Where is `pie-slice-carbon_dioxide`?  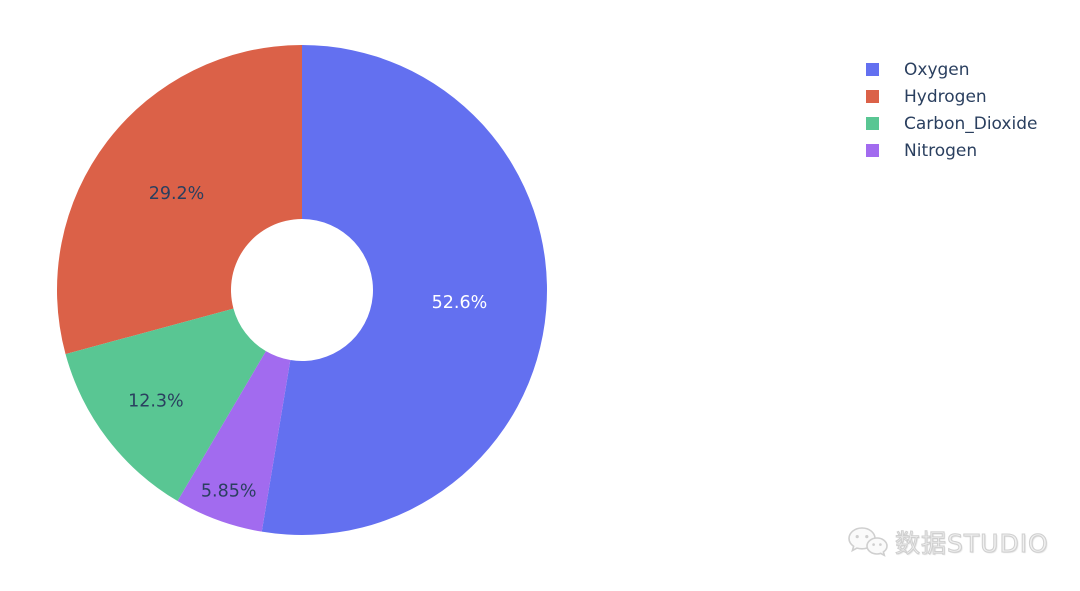
pie-slice-carbon_dioxide is located at coordinates (165, 405).